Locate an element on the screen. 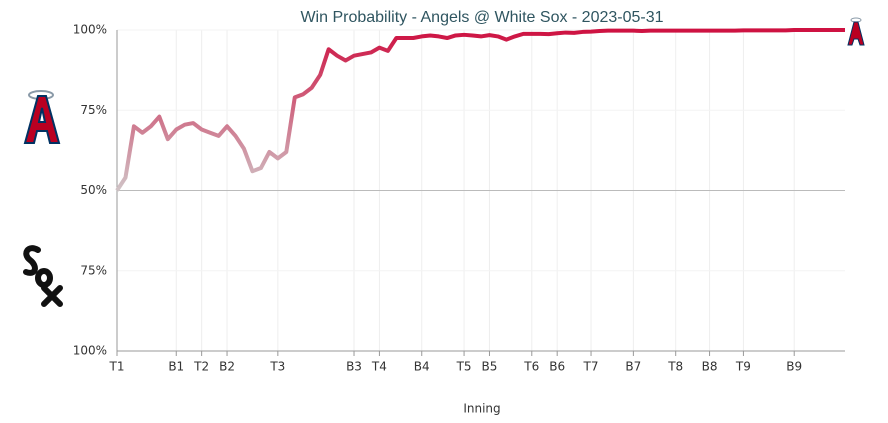 The width and height of the screenshot is (888, 423). x-tick-label: T9 is located at coordinates (743, 367).